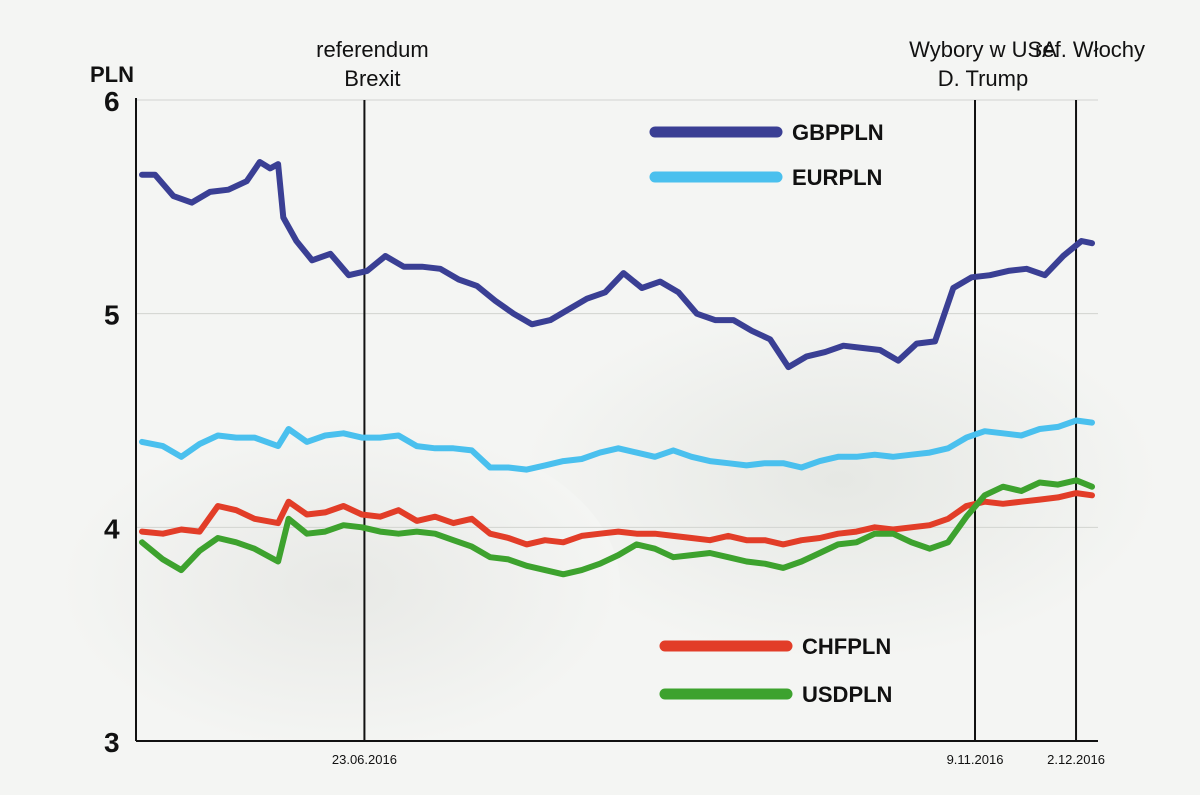 Image resolution: width=1200 pixels, height=795 pixels. What do you see at coordinates (617, 445) in the screenshot?
I see `series-line-eurpln` at bounding box center [617, 445].